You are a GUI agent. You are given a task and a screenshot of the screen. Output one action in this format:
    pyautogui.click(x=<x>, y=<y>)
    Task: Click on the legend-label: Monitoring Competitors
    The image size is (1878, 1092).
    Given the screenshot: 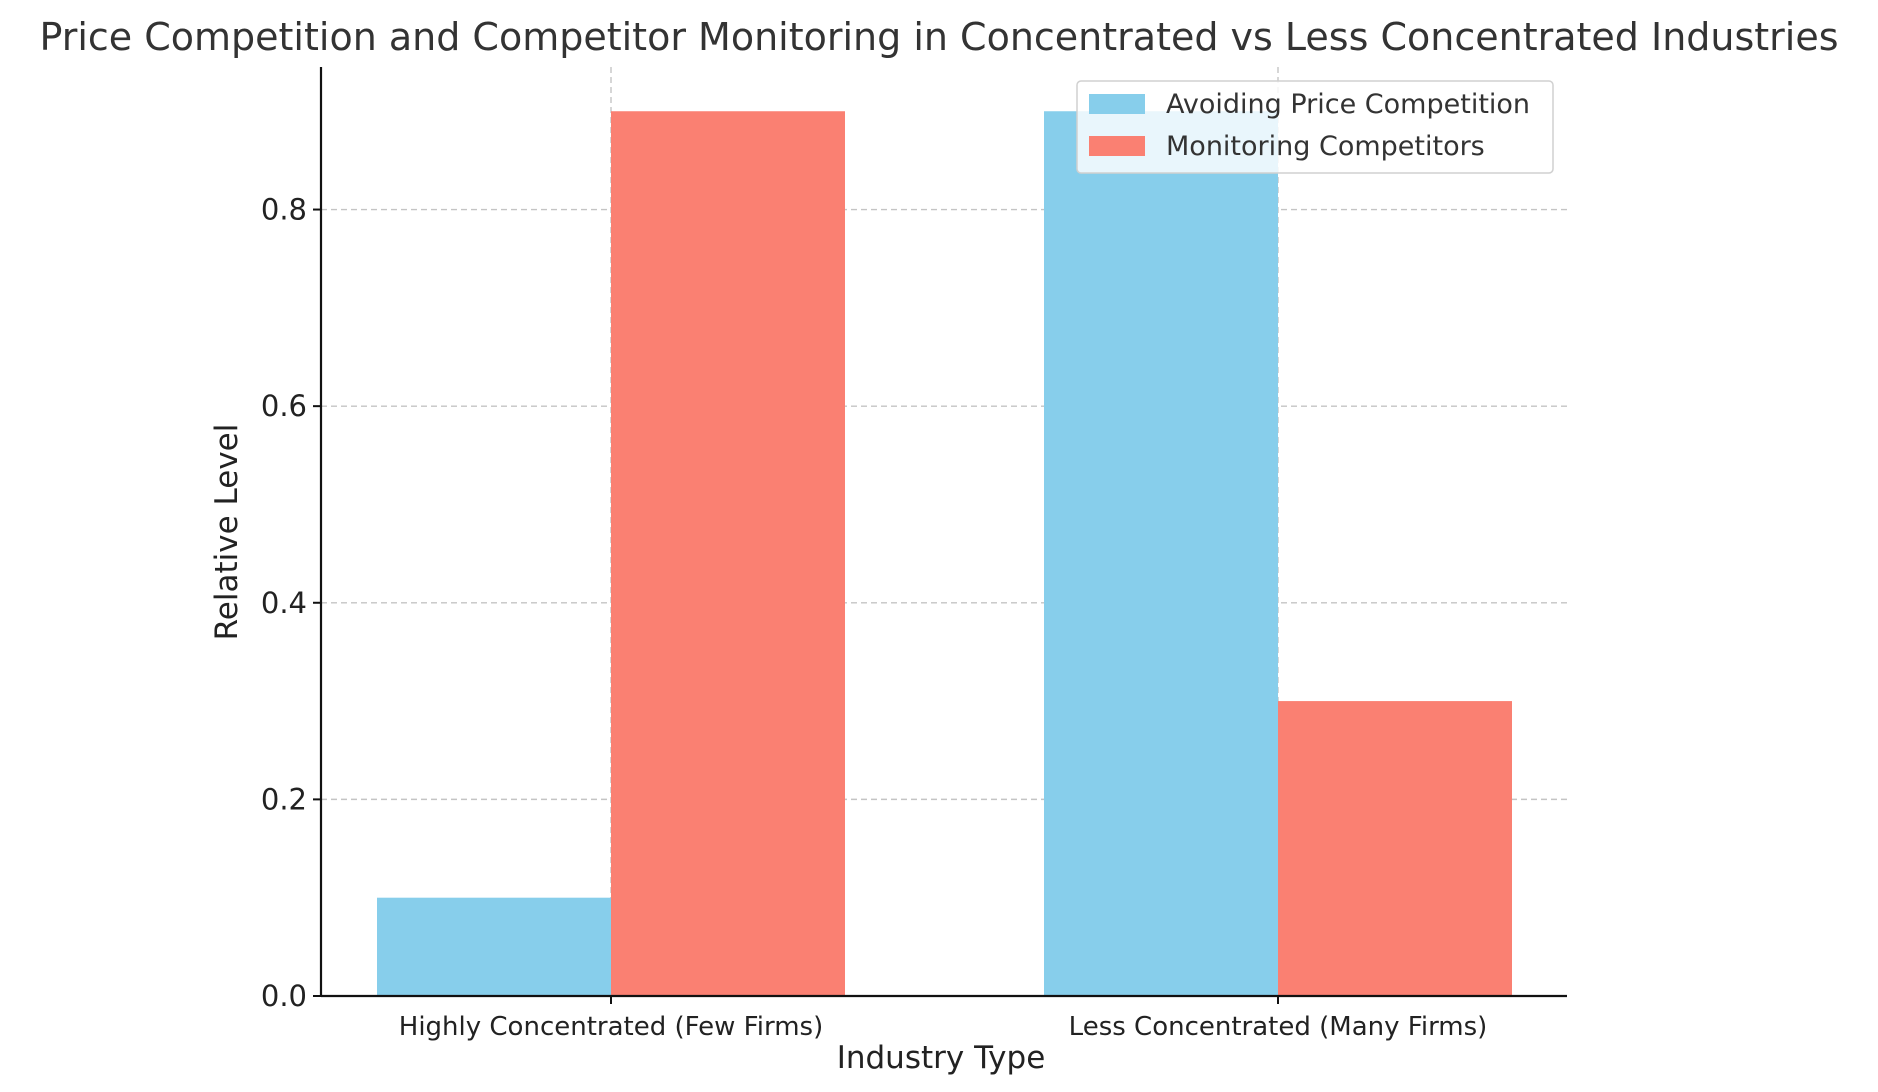 What is the action you would take?
    pyautogui.click(x=1325, y=146)
    